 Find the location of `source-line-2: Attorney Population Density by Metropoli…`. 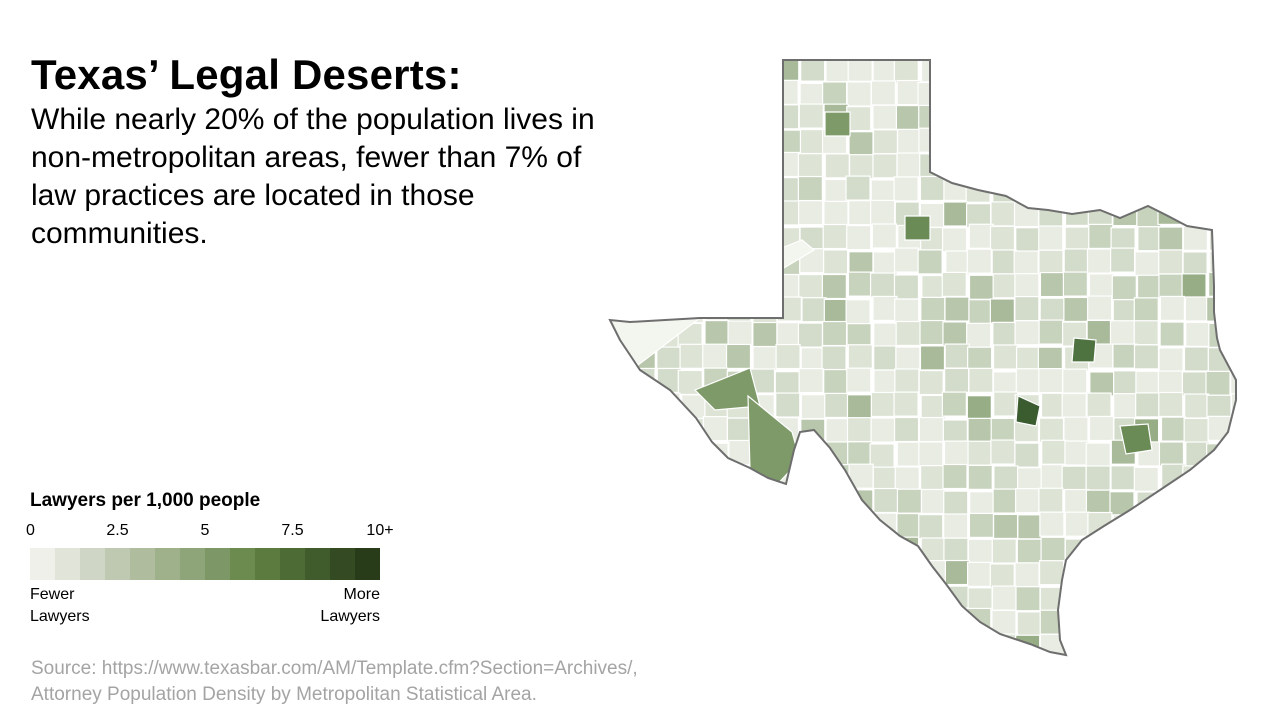

source-line-2: Attorney Population Density by Metropoli… is located at coordinates (284, 694).